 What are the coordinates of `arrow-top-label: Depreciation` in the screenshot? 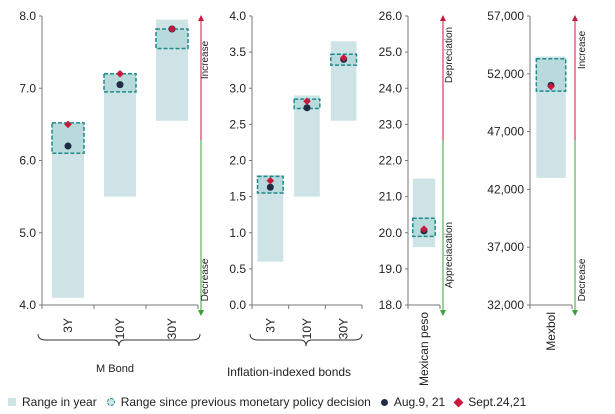 It's located at (449, 55).